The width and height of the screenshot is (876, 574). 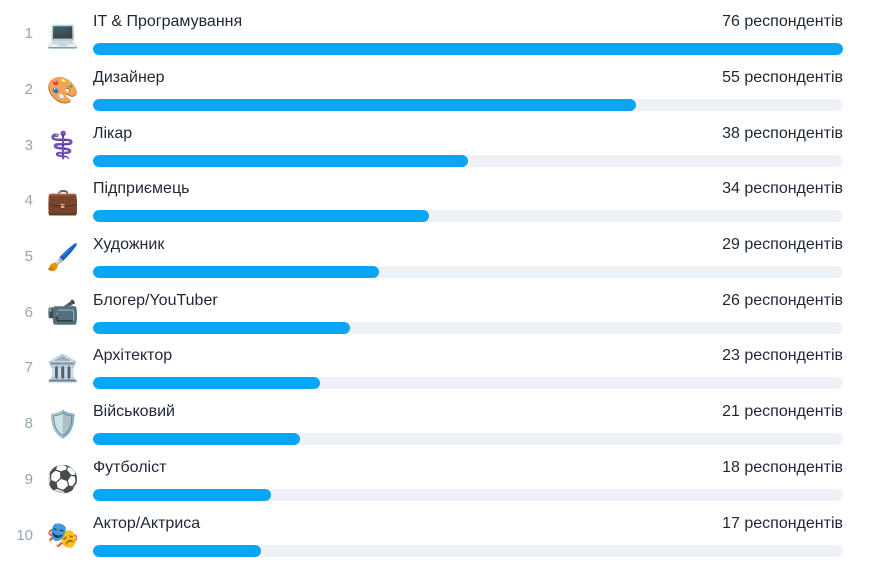 I want to click on chart-row: 7 🏛️ Архітектор 23 респондентів, so click(x=421, y=368).